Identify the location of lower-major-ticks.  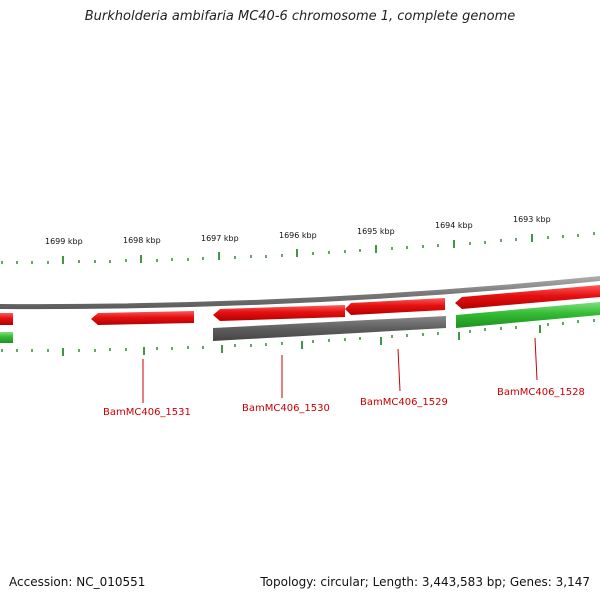
(301, 340).